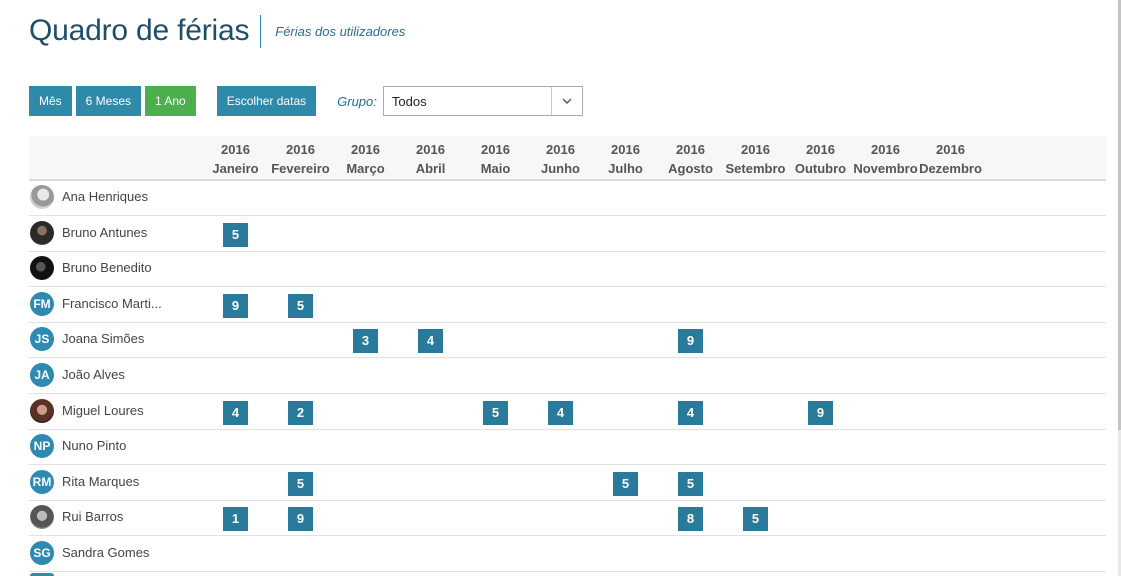 The height and width of the screenshot is (576, 1121). Describe the element at coordinates (560, 159) in the screenshot. I see `month-header-5: 2016 Junho` at that location.